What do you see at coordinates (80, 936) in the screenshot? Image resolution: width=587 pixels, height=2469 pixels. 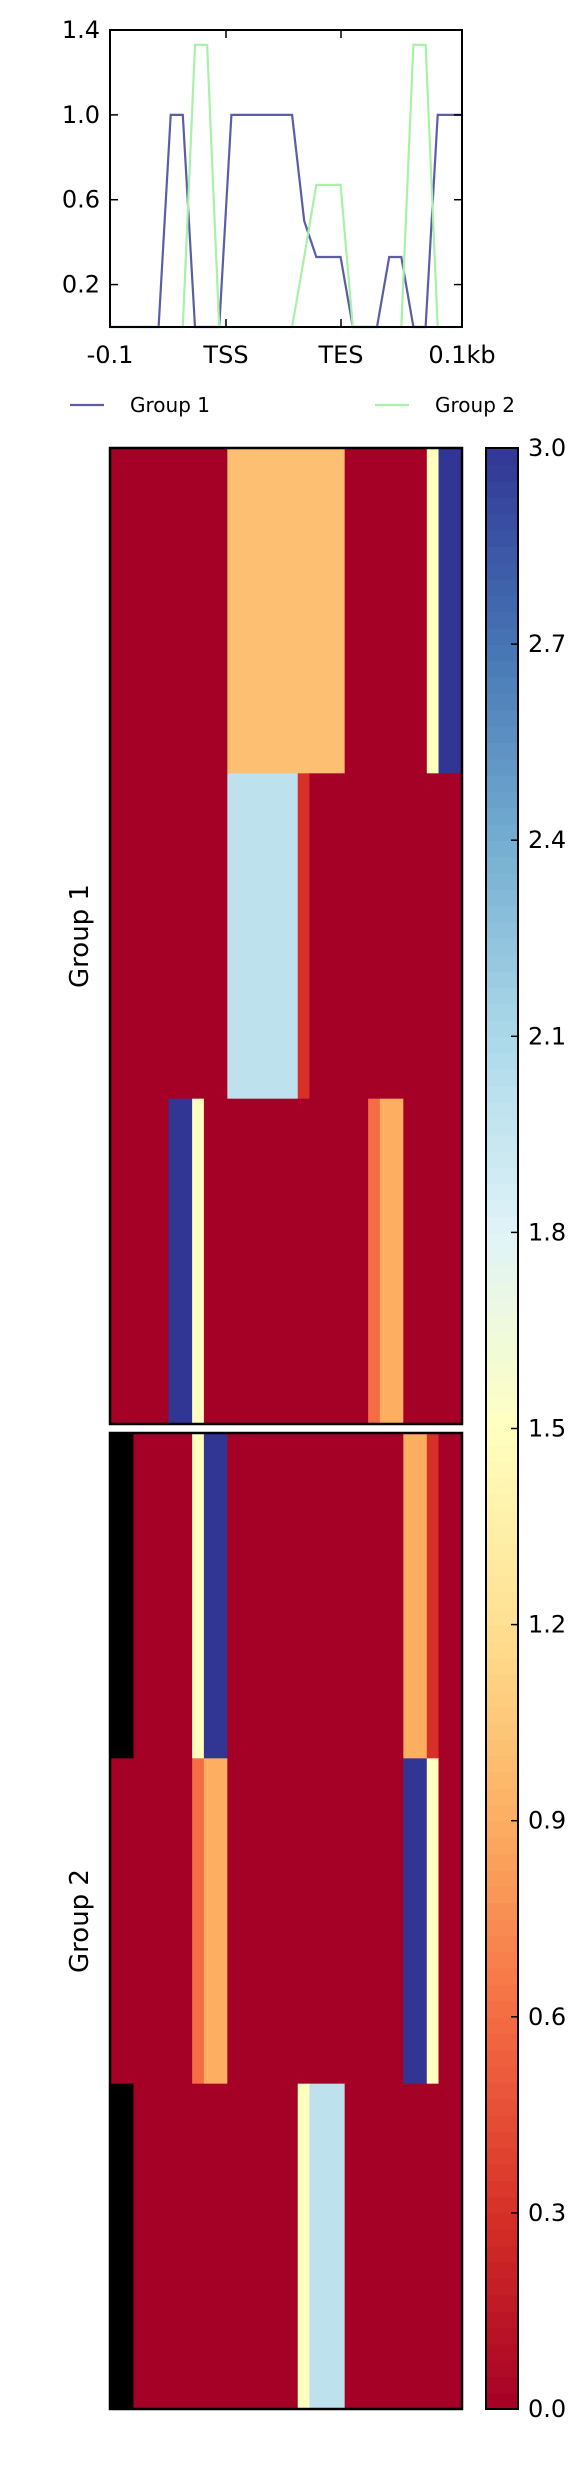 I see `group-label: Group 1` at bounding box center [80, 936].